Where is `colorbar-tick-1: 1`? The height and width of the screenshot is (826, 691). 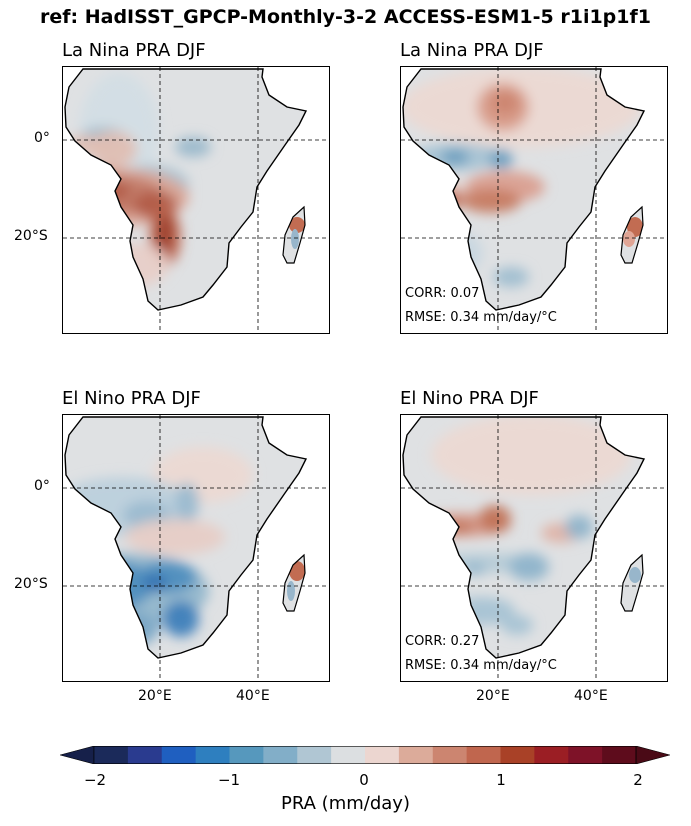
colorbar-tick-1: 1 is located at coordinates (501, 780).